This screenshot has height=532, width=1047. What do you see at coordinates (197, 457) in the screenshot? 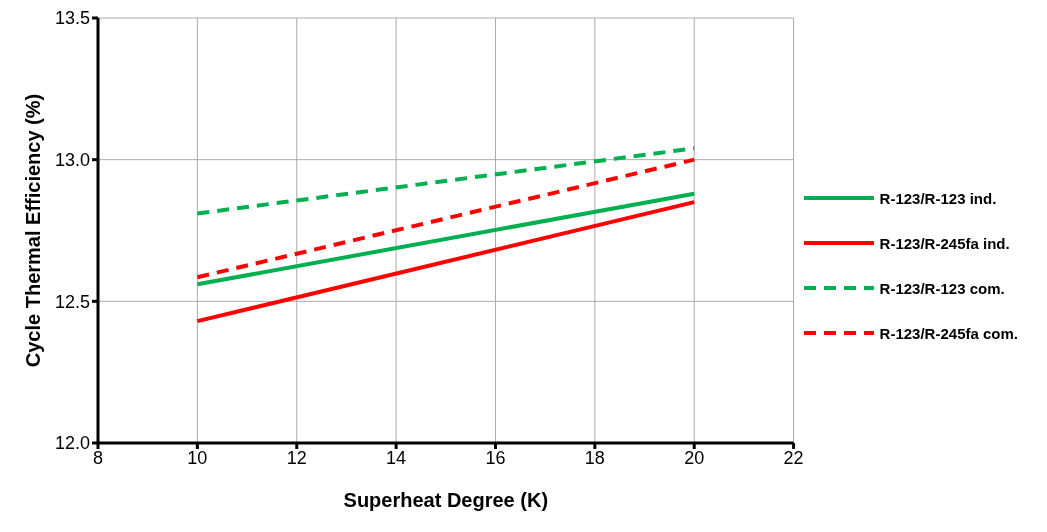
I see `x-tick-label: 10` at bounding box center [197, 457].